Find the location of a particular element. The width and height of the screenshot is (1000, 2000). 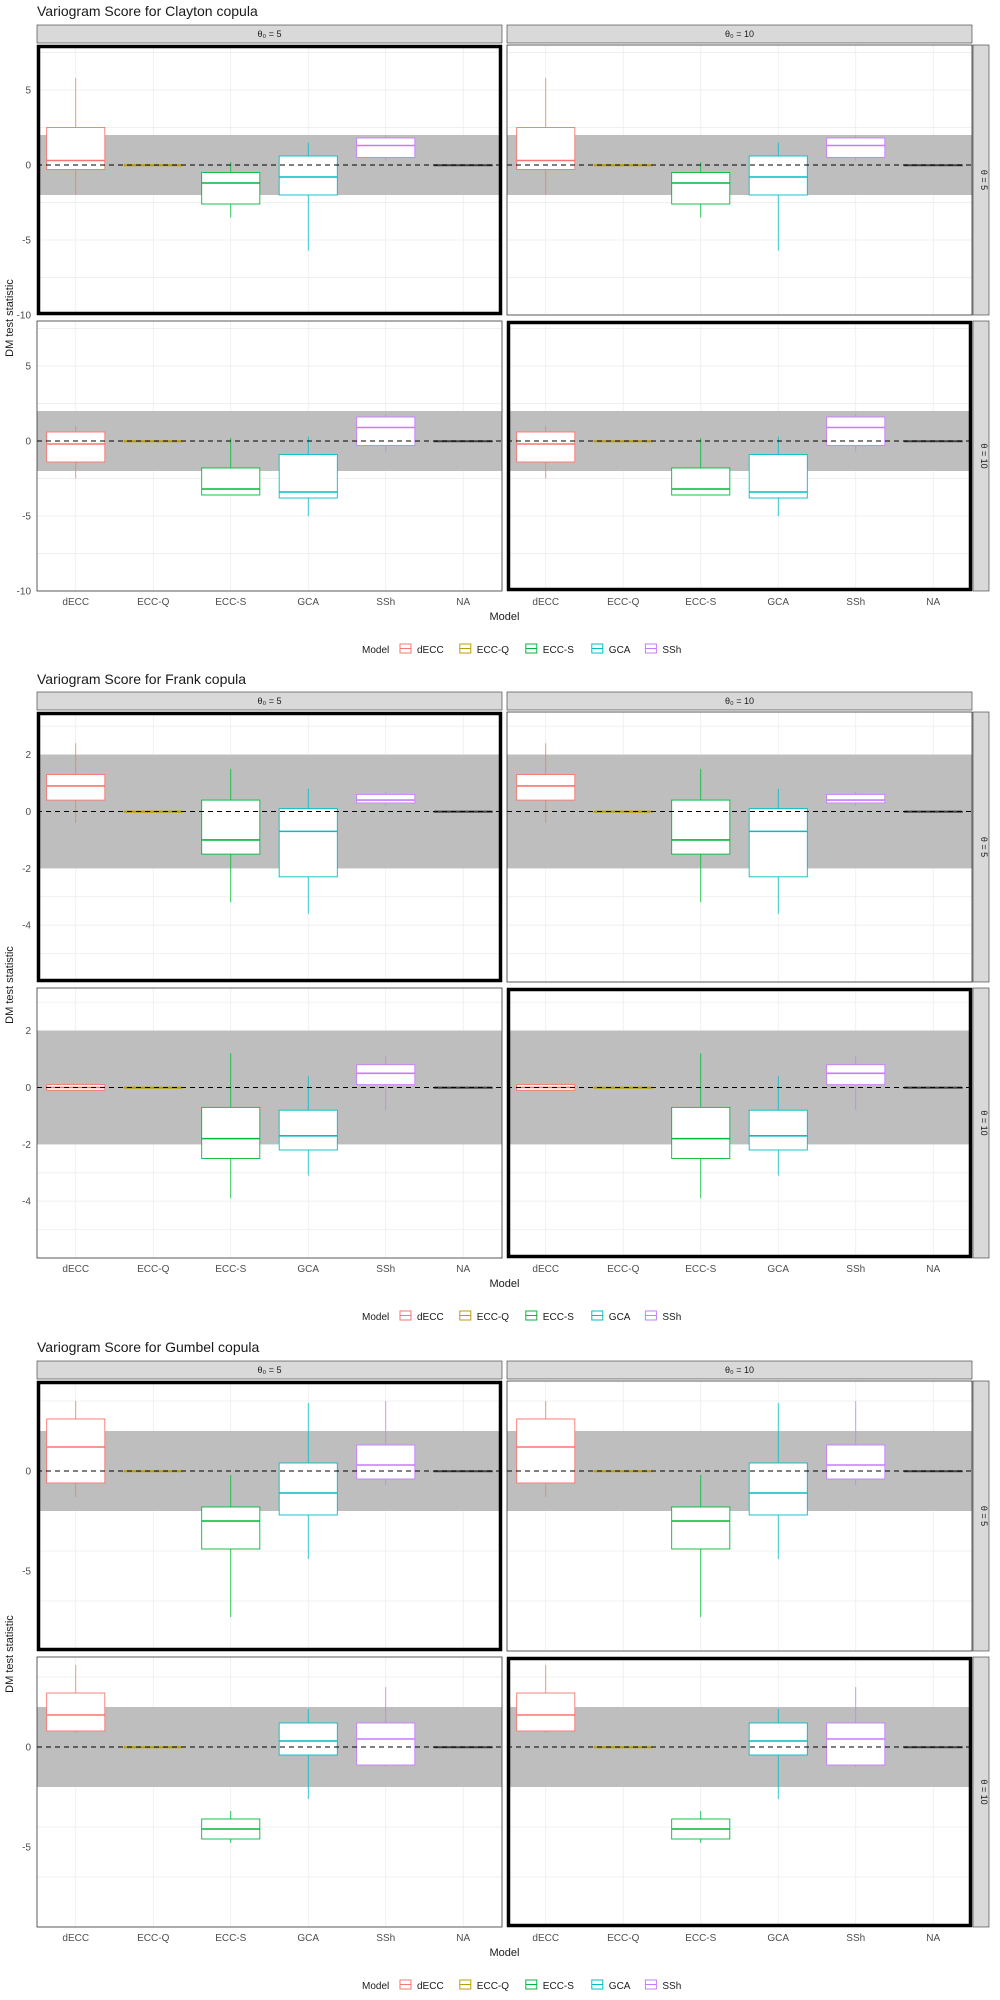

panel-highlight-border is located at coordinates (739, 456).